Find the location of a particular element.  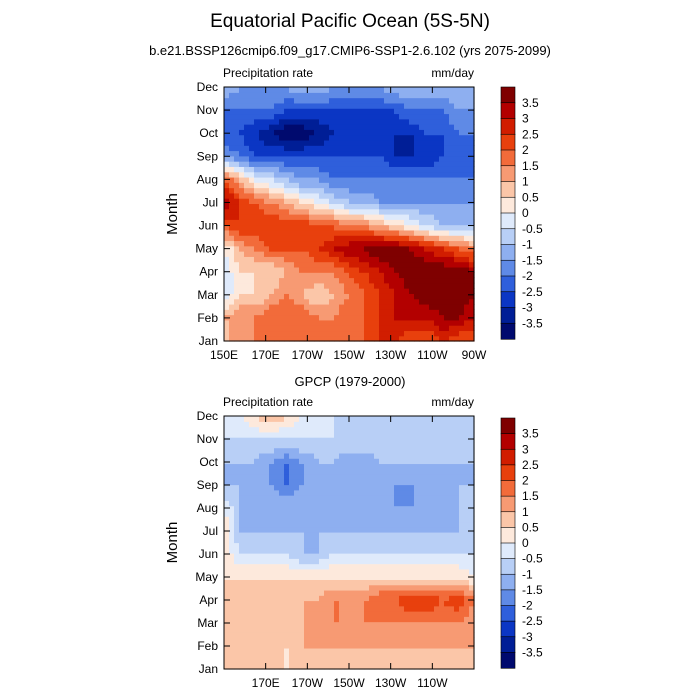

colorbar-label: -2.5 is located at coordinates (532, 621).